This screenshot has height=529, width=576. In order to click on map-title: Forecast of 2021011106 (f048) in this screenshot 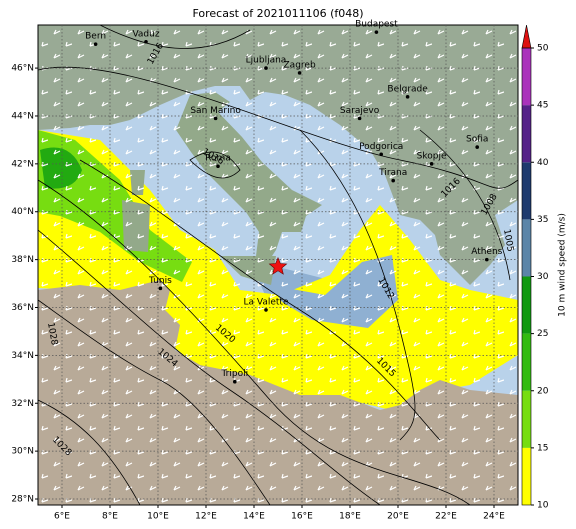, I will do `click(277, 13)`.